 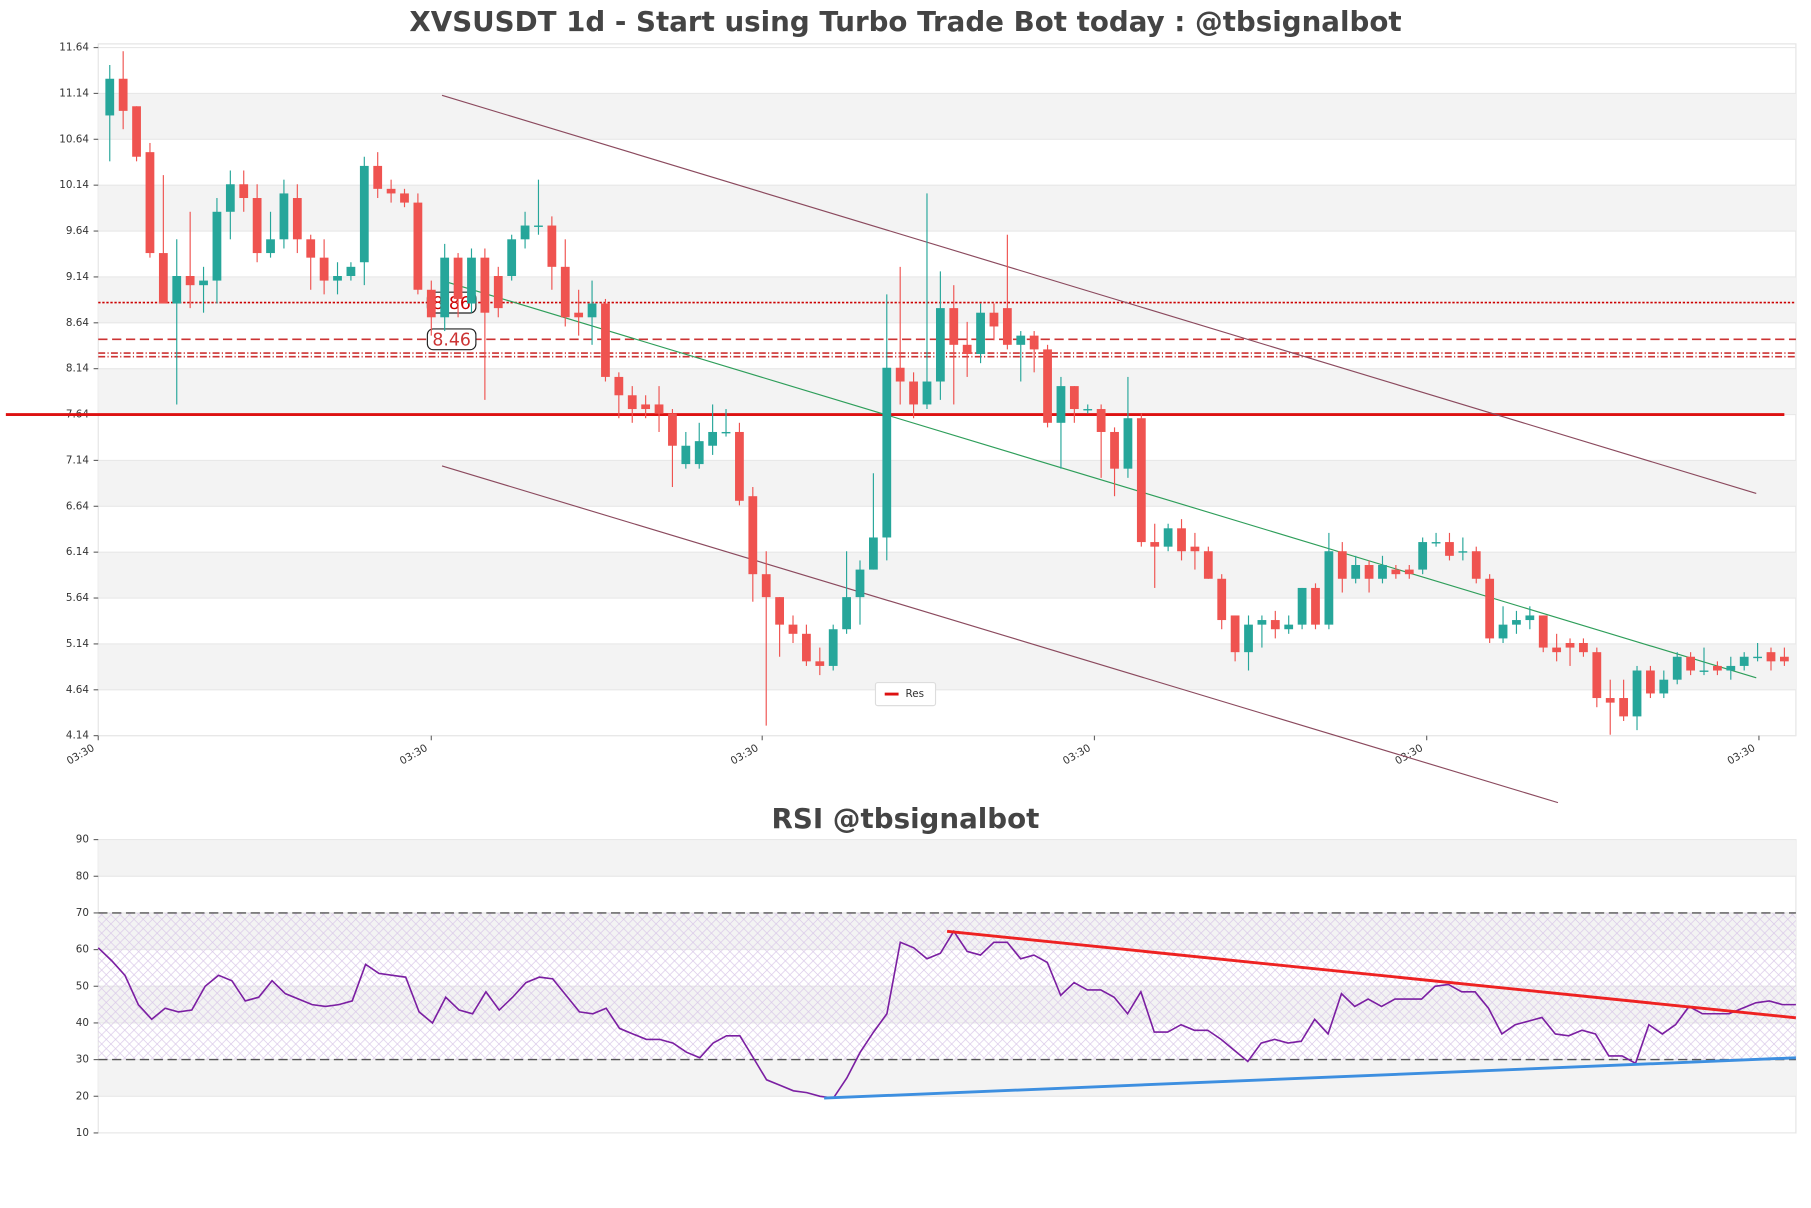 I want to click on y-tick-label: 20, so click(x=82, y=1096).